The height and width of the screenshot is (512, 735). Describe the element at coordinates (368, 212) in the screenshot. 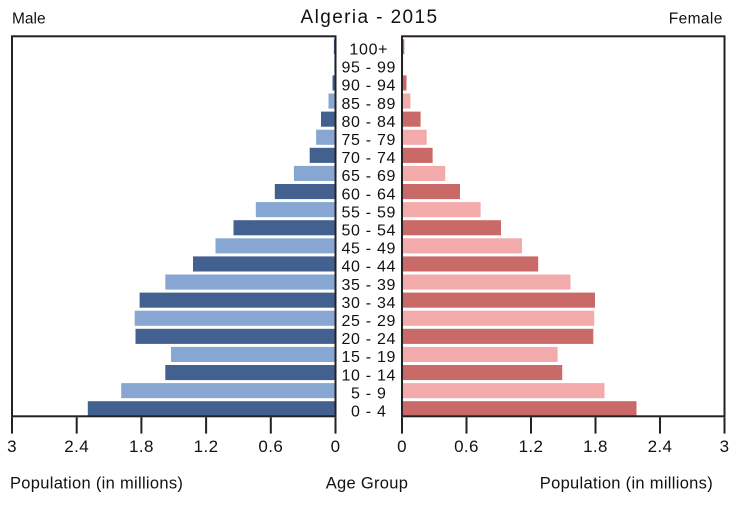

I see `svg-text: 55 - 59` at that location.